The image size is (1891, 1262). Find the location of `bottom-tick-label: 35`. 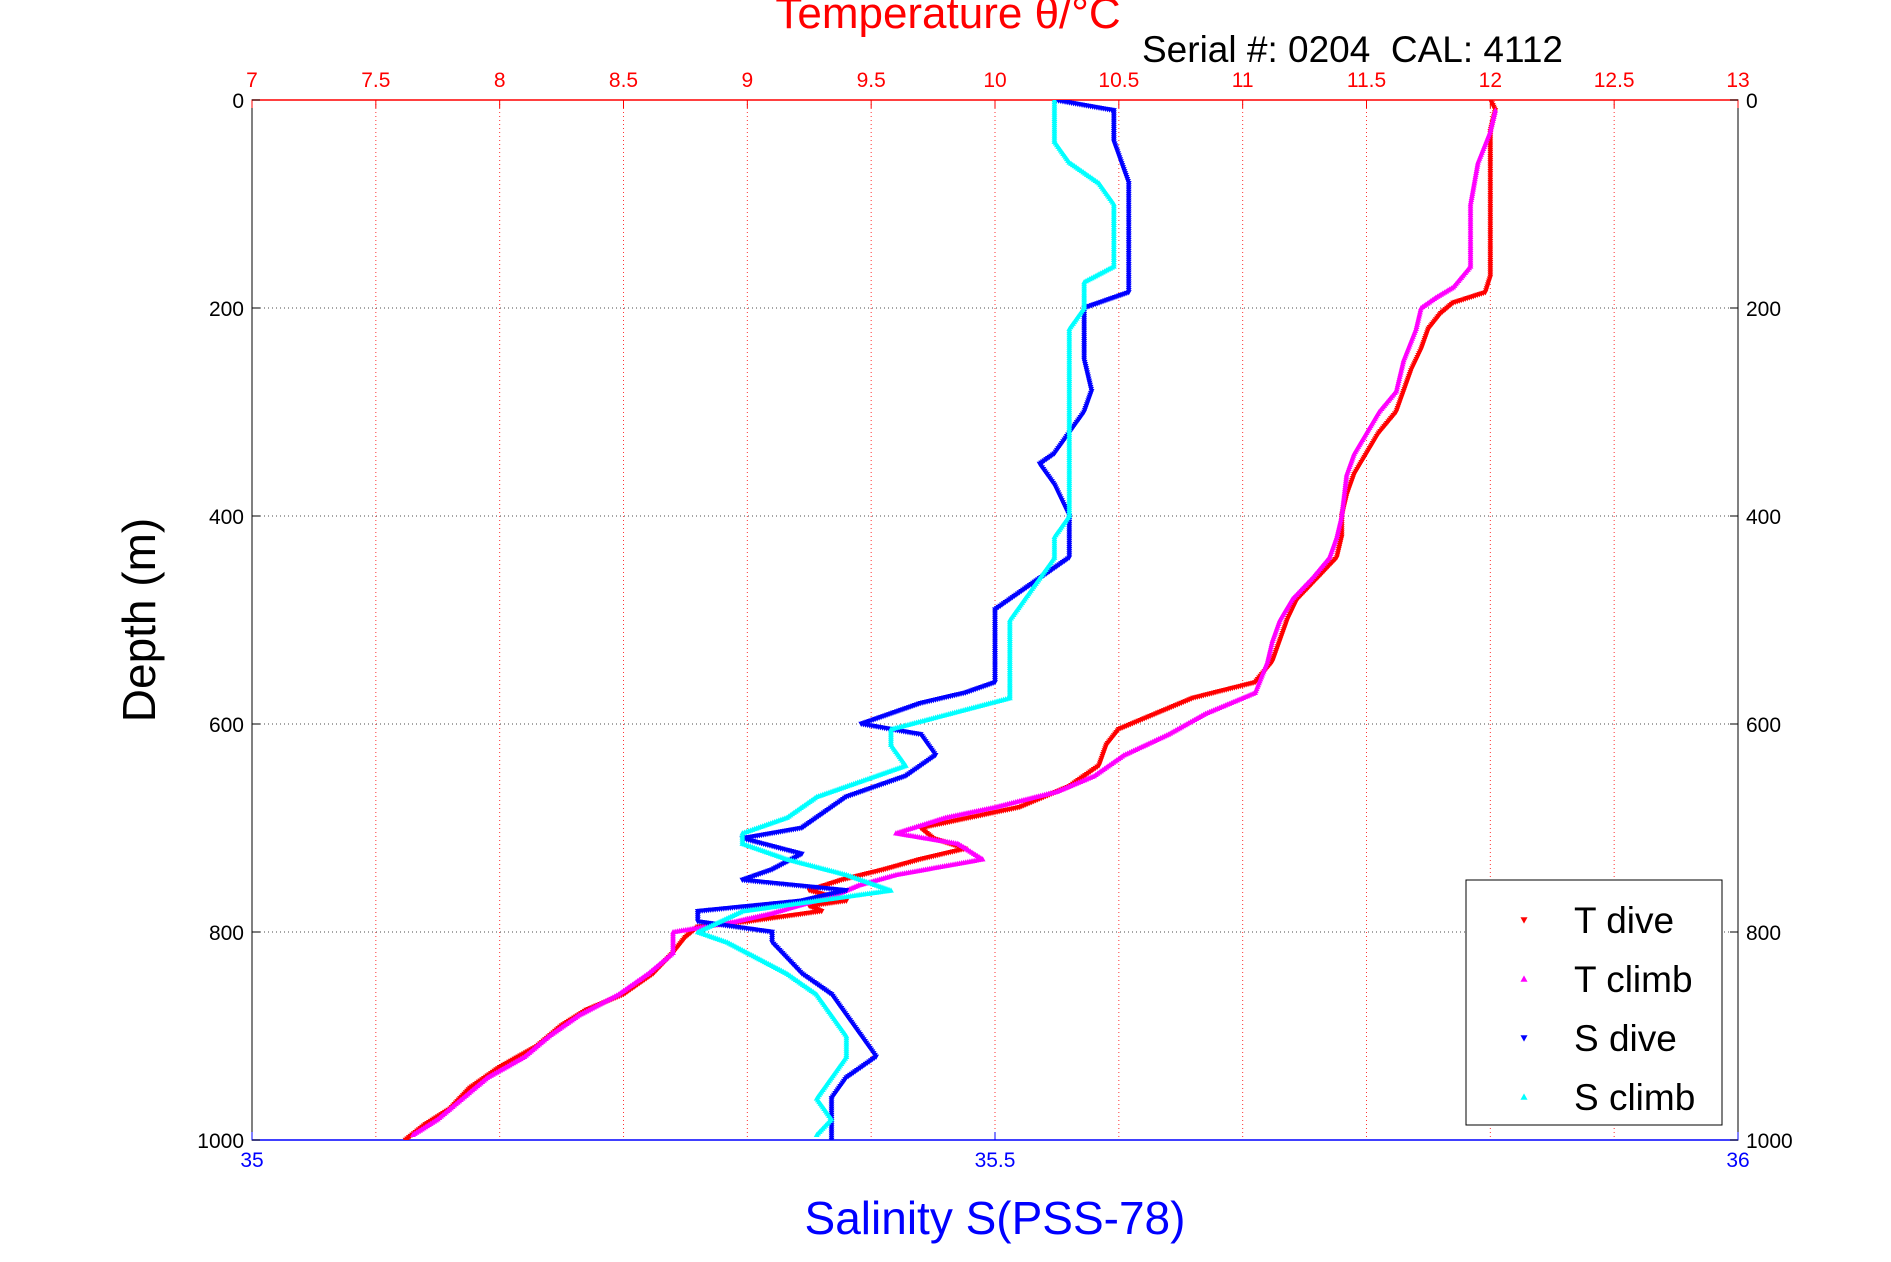

bottom-tick-label: 35 is located at coordinates (251, 1160).